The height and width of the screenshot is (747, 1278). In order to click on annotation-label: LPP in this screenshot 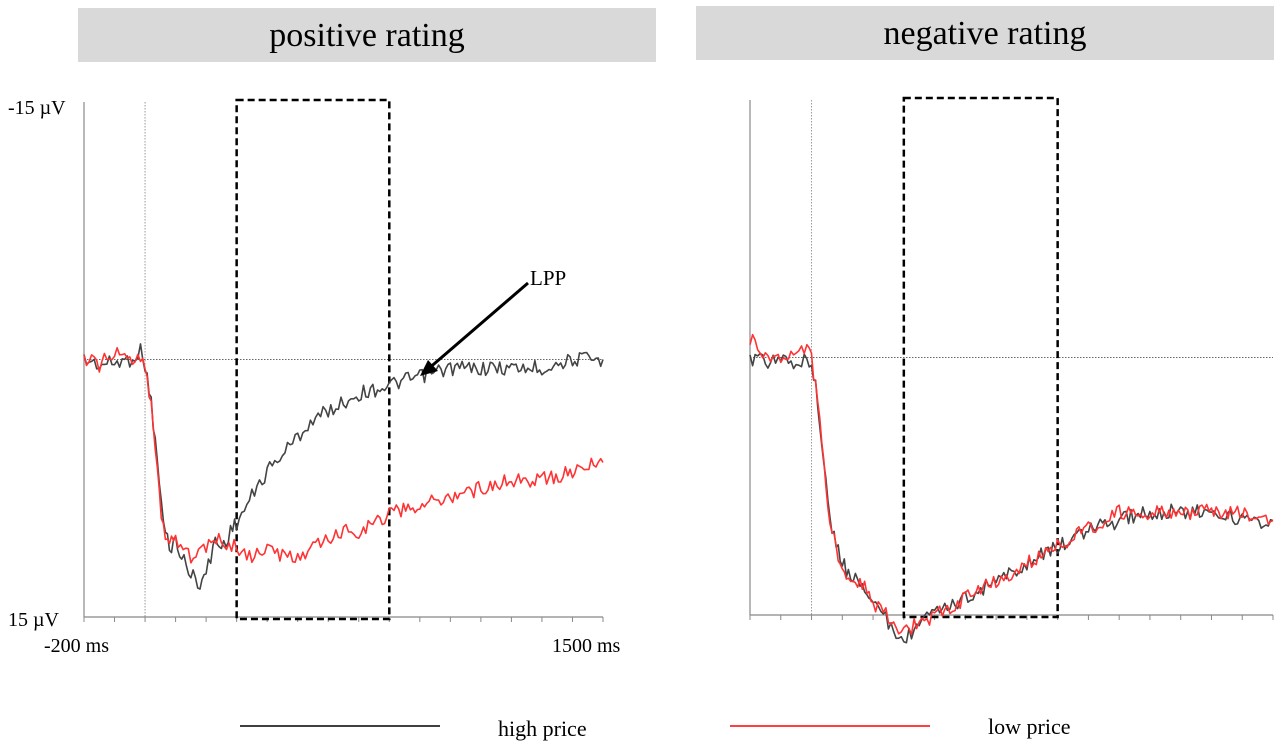, I will do `click(548, 278)`.